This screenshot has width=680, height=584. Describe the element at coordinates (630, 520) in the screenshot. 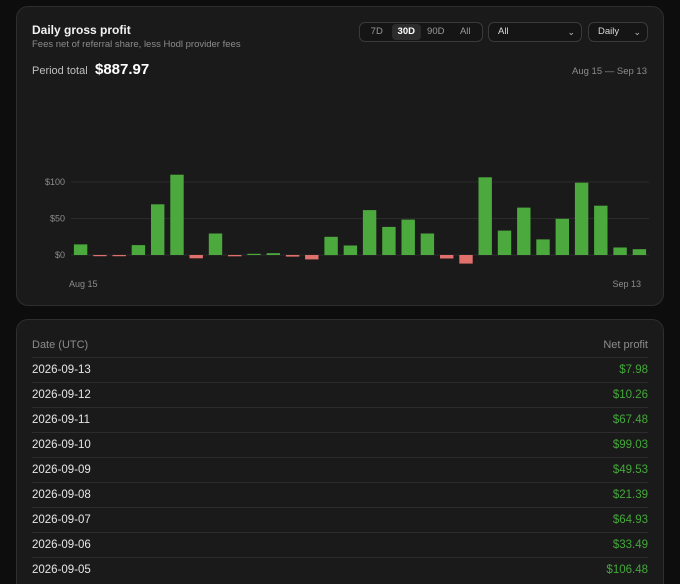

I see `row-net-profit: $64.93` at that location.